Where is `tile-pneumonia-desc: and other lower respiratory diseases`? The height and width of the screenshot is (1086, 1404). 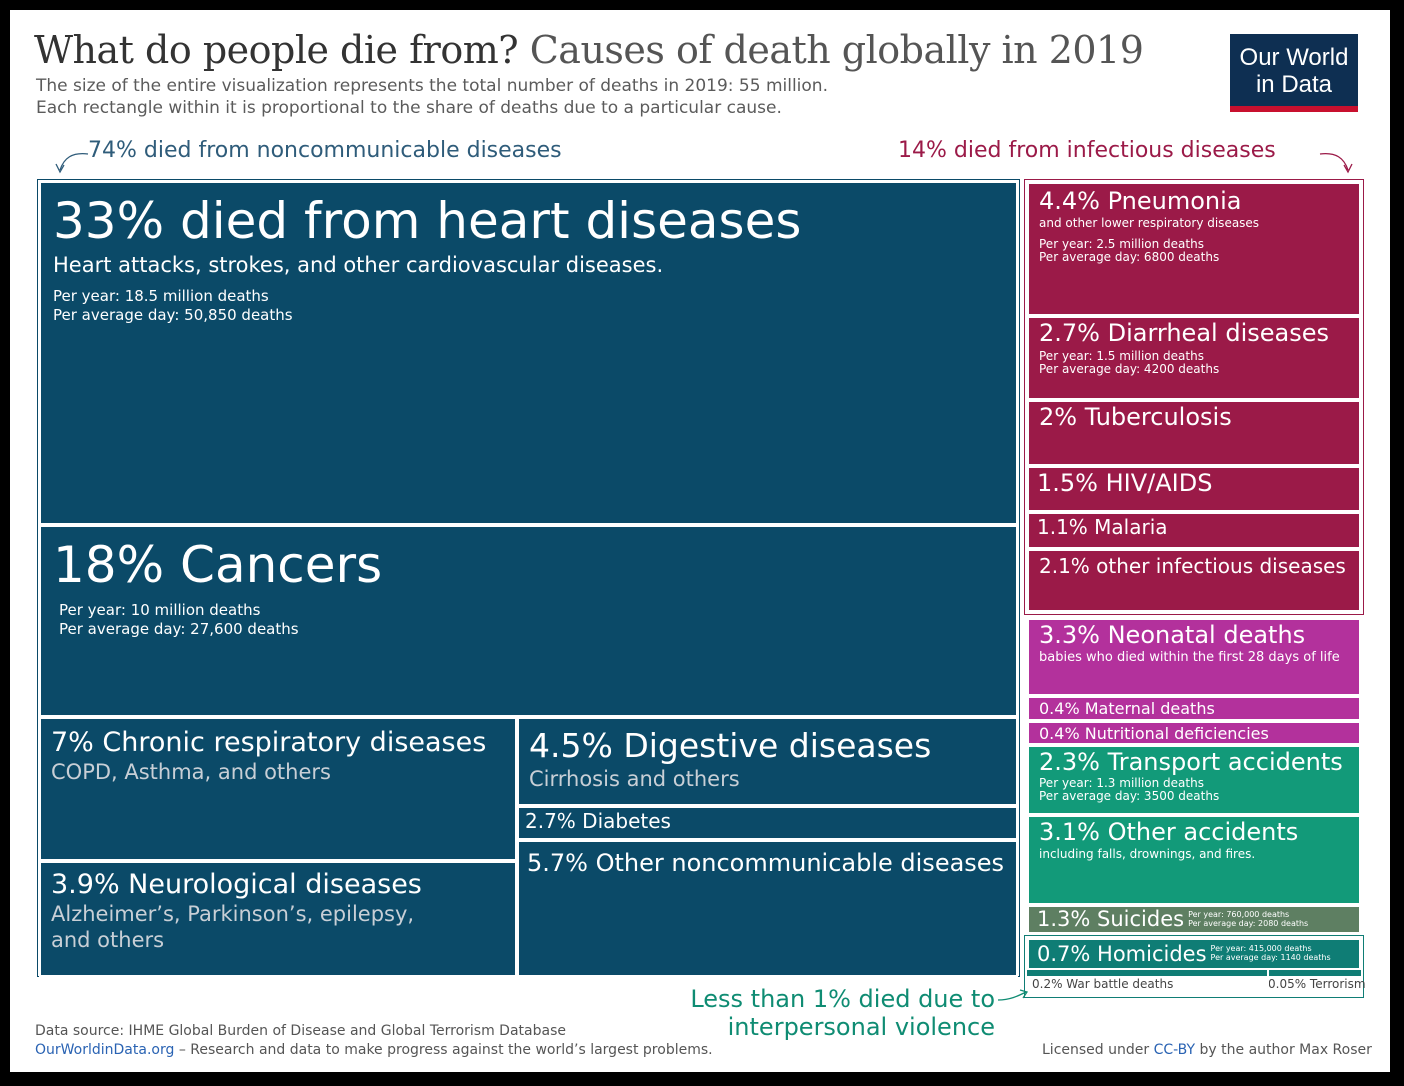 tile-pneumonia-desc: and other lower respiratory diseases is located at coordinates (1149, 222).